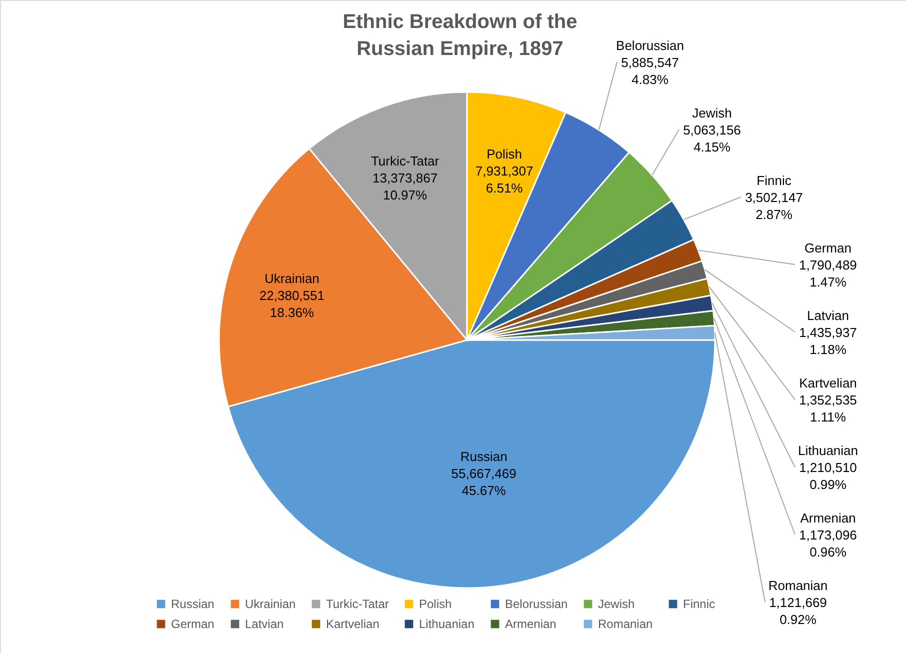 This screenshot has width=906, height=653. What do you see at coordinates (405, 186) in the screenshot?
I see `data-label: 13,373,867 10.97%` at bounding box center [405, 186].